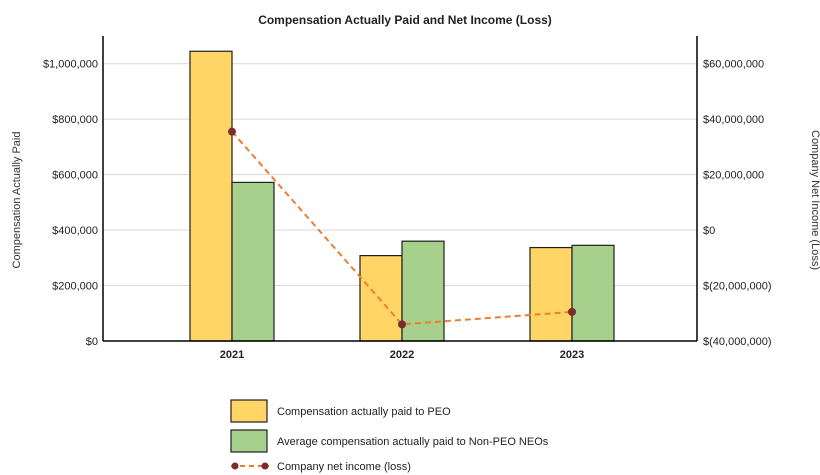  Describe the element at coordinates (737, 342) in the screenshot. I see `y2-tick-label: $(40,000,000)` at that location.